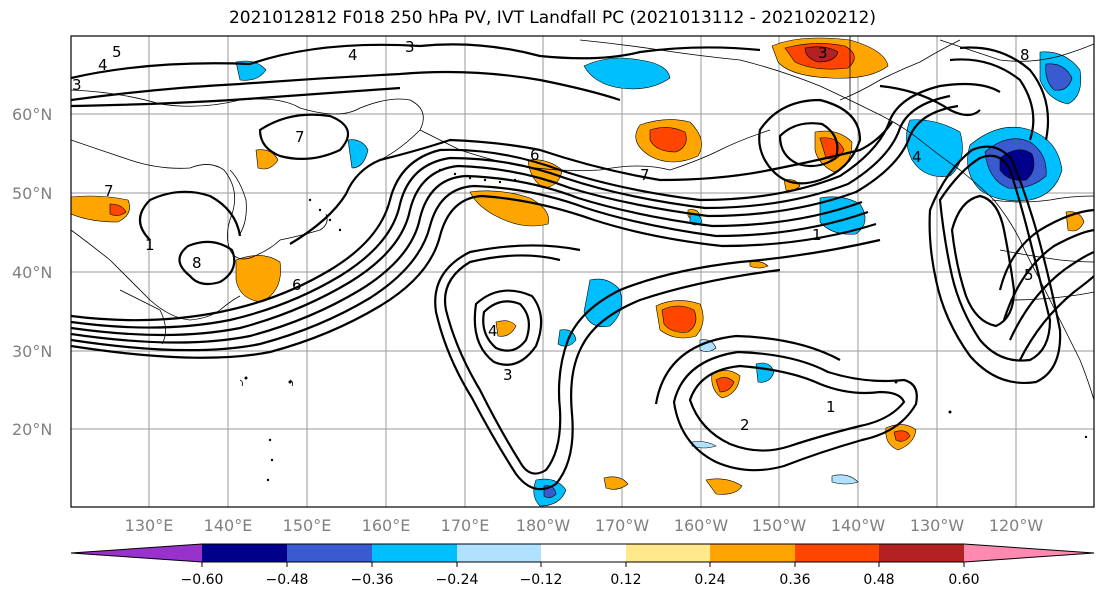  What do you see at coordinates (32, 193) in the screenshot?
I see `lat-label: 50°N` at bounding box center [32, 193].